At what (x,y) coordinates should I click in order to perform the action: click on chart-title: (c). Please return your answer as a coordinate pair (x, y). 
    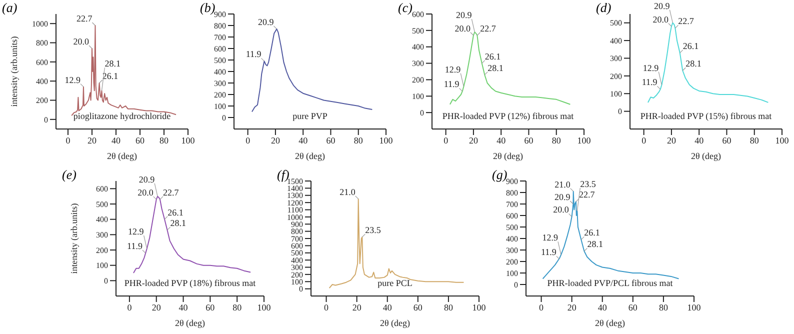
    Looking at the image, I should click on (405, 7).